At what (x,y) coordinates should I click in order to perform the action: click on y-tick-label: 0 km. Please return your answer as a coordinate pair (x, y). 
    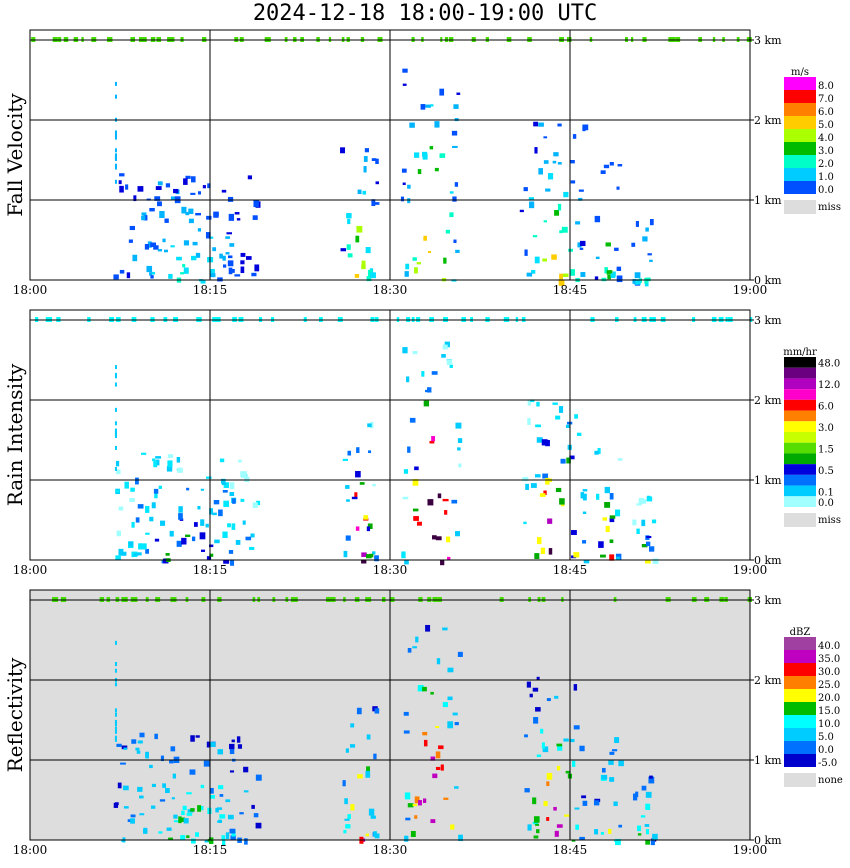
    Looking at the image, I should click on (768, 560).